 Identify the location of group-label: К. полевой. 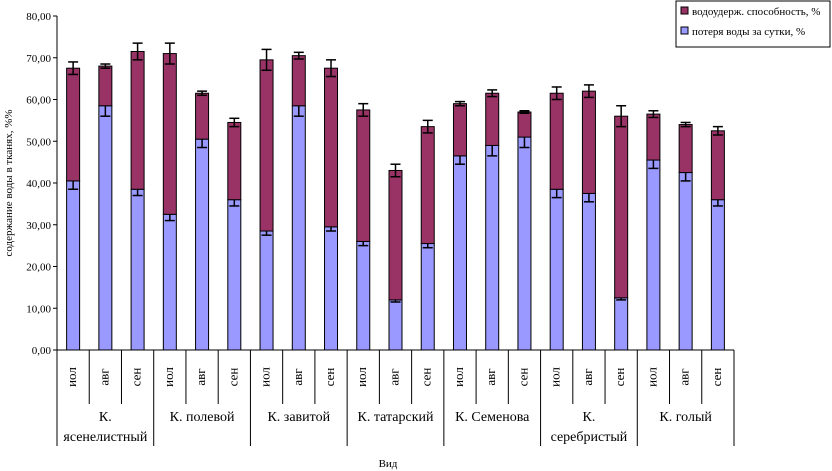
(202, 417).